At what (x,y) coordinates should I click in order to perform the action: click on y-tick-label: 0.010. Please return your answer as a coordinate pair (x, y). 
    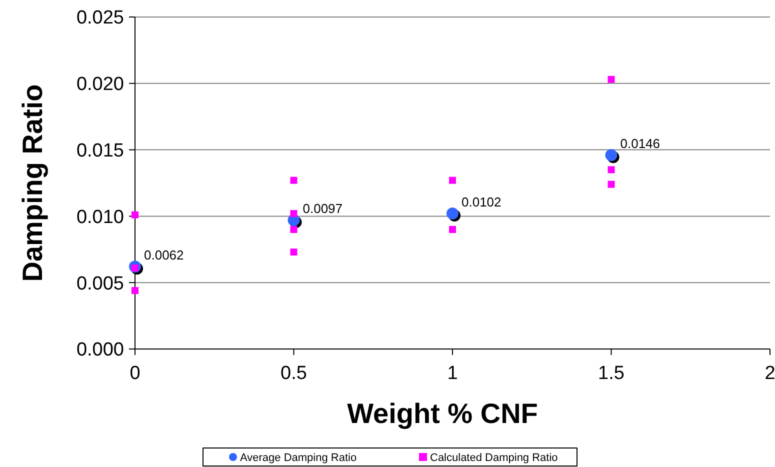
    Looking at the image, I should click on (100, 217).